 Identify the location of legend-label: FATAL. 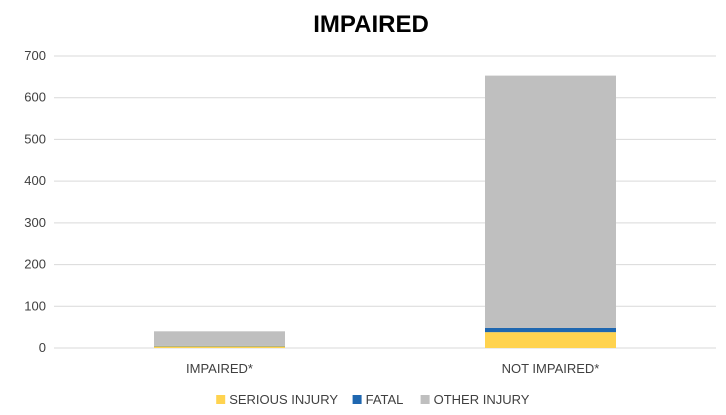
(385, 399).